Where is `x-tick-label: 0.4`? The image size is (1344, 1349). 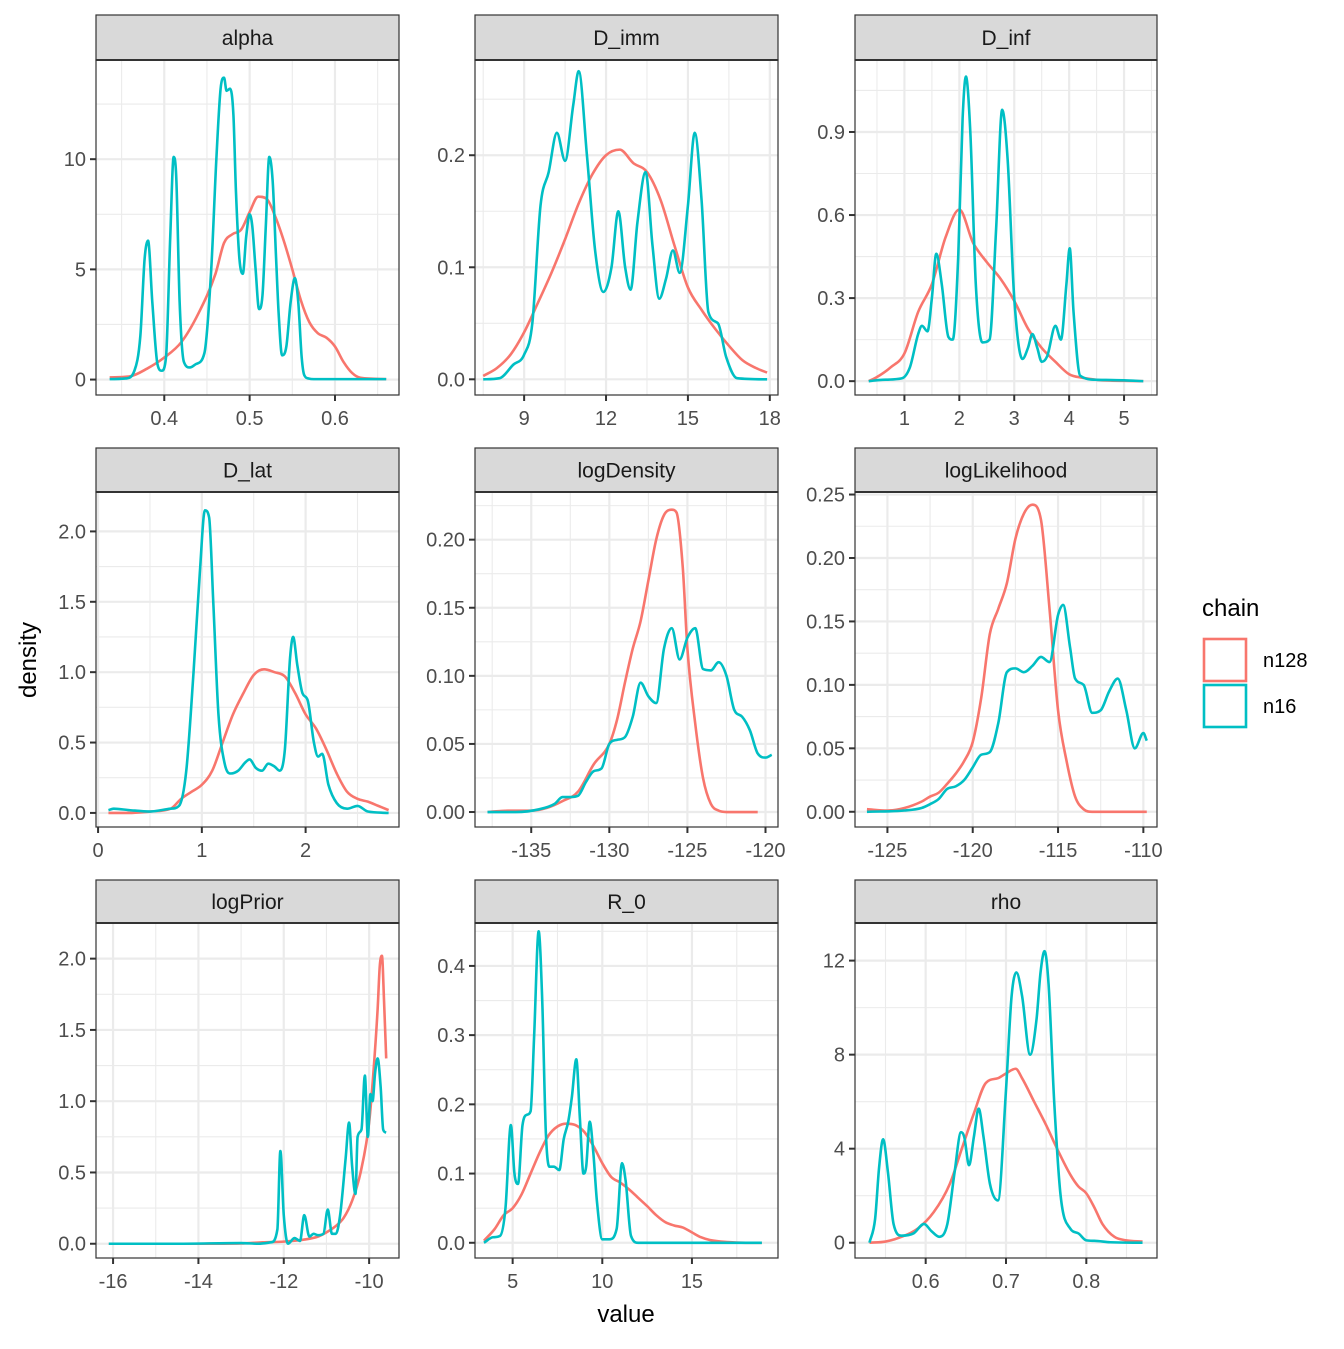
x-tick-label: 0.4 is located at coordinates (164, 419).